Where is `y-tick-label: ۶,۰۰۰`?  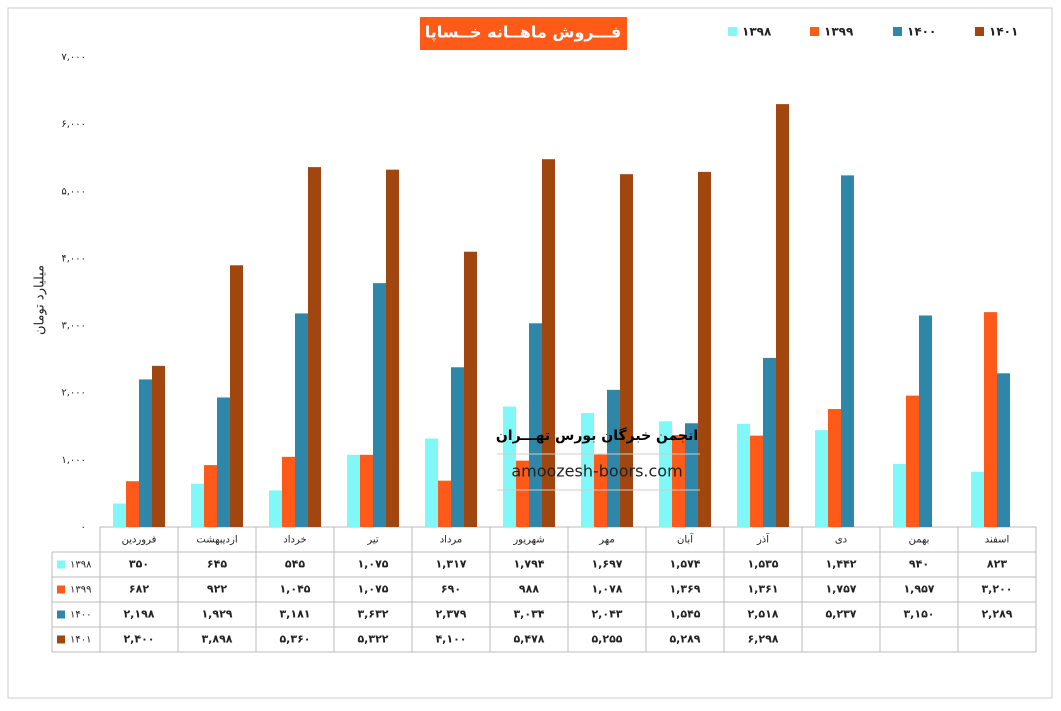 y-tick-label: ۶,۰۰۰ is located at coordinates (73, 124).